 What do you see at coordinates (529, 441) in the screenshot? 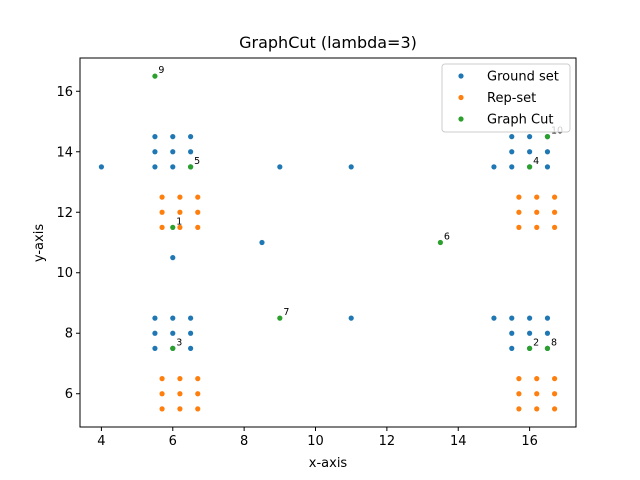
I see `x-tick-label: 16` at bounding box center [529, 441].